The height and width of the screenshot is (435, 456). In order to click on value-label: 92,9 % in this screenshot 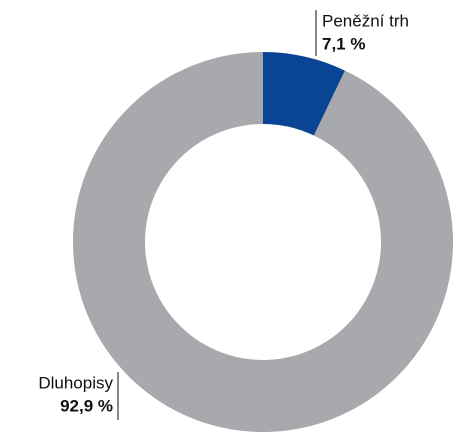, I will do `click(86, 405)`.